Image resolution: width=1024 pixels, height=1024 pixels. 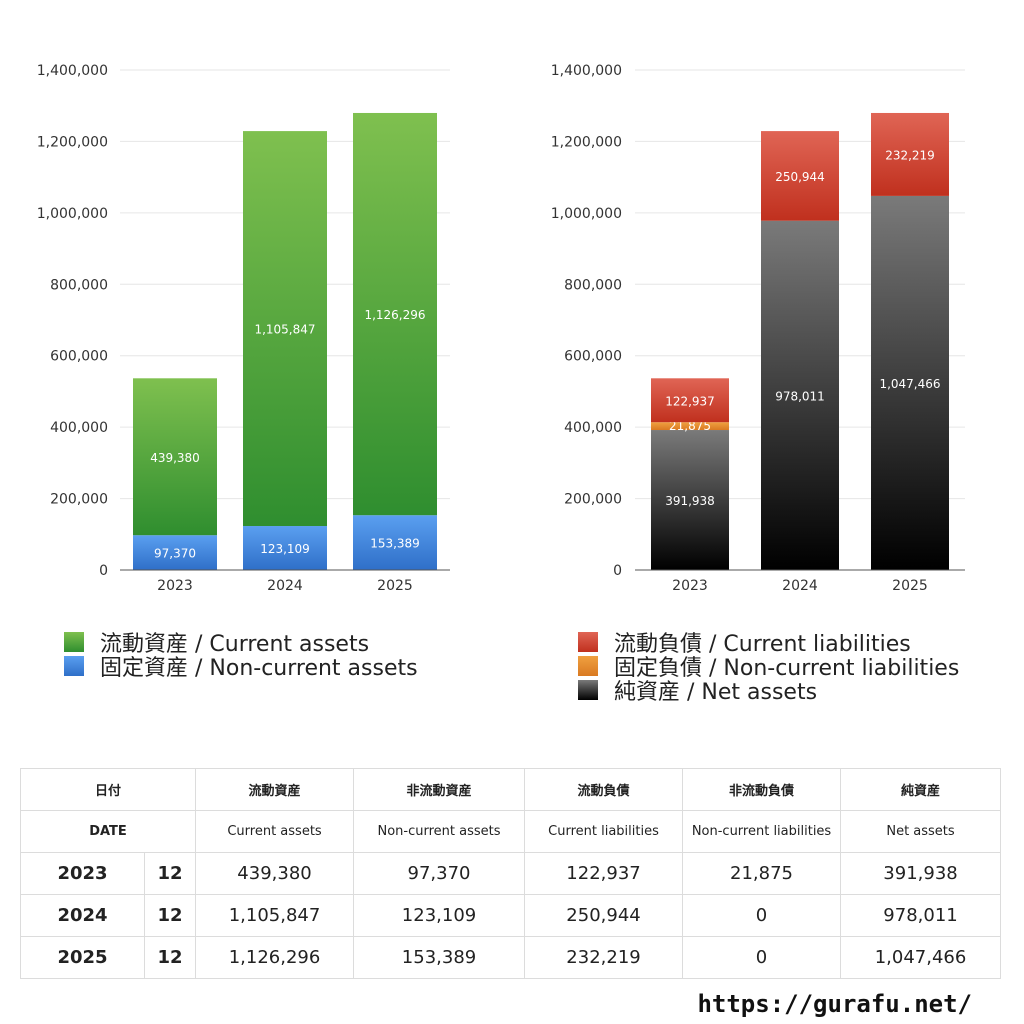 I want to click on row-current-assets: 439,380, so click(x=275, y=873).